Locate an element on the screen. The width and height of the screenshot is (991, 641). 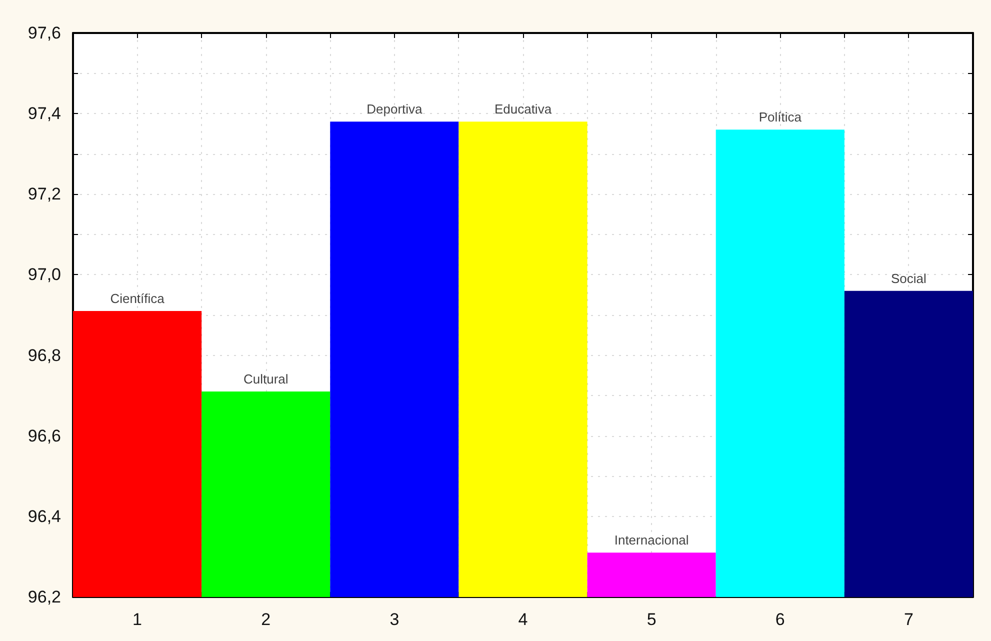
x-tick-label: 3 is located at coordinates (395, 619).